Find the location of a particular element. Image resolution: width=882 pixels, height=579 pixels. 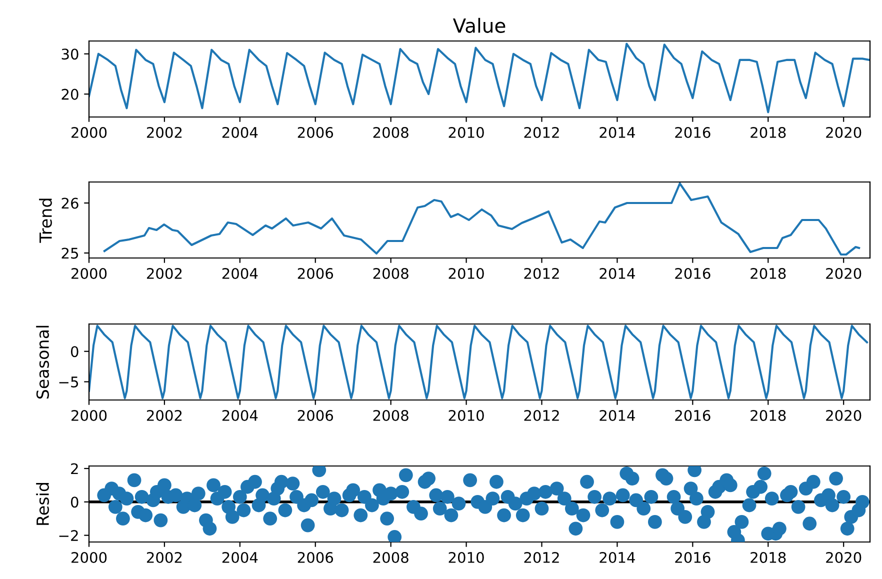

y-axis-title: Seasonal is located at coordinates (42, 362).